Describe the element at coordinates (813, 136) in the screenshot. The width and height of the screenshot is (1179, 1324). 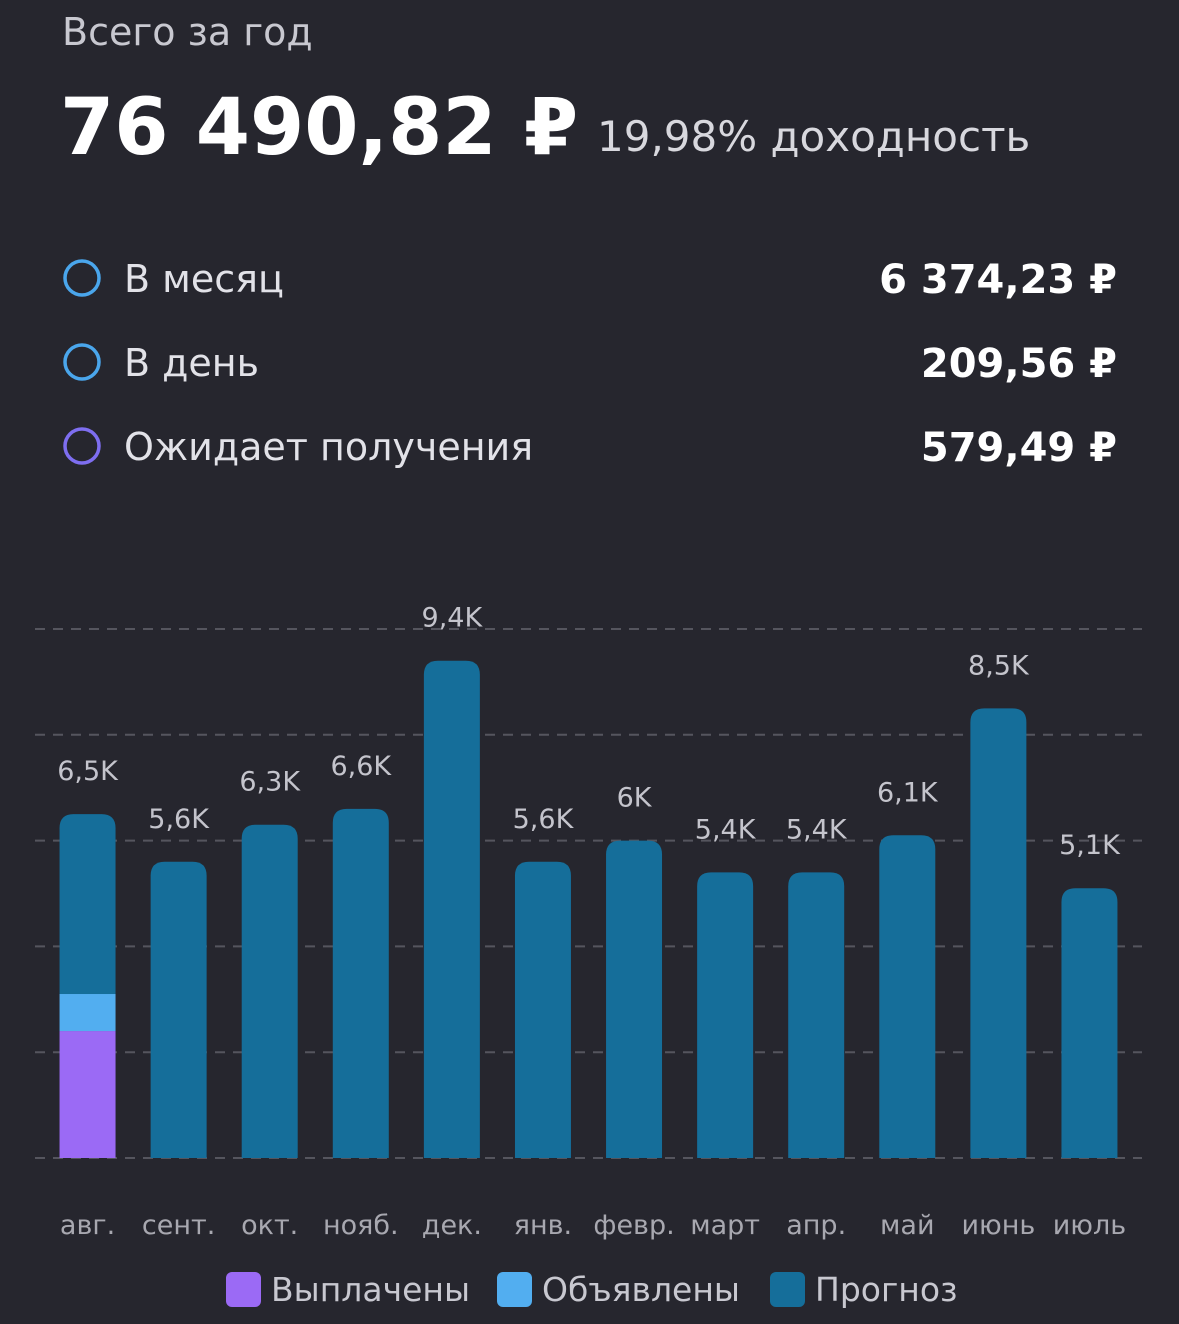
I see `yield: 19,98% доходность` at that location.